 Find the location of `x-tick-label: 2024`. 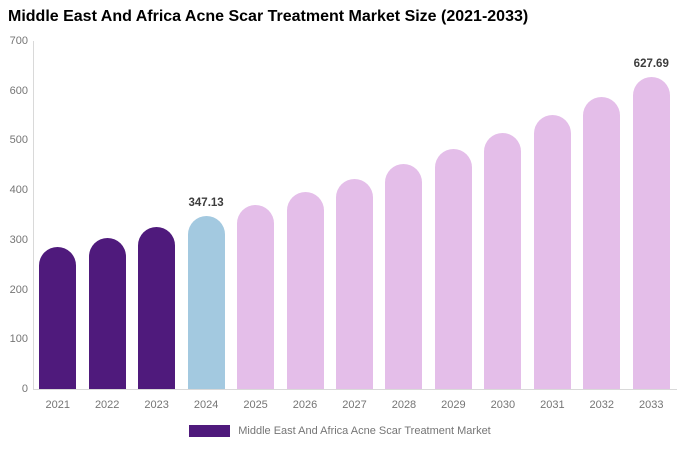

x-tick-label: 2024 is located at coordinates (206, 405).